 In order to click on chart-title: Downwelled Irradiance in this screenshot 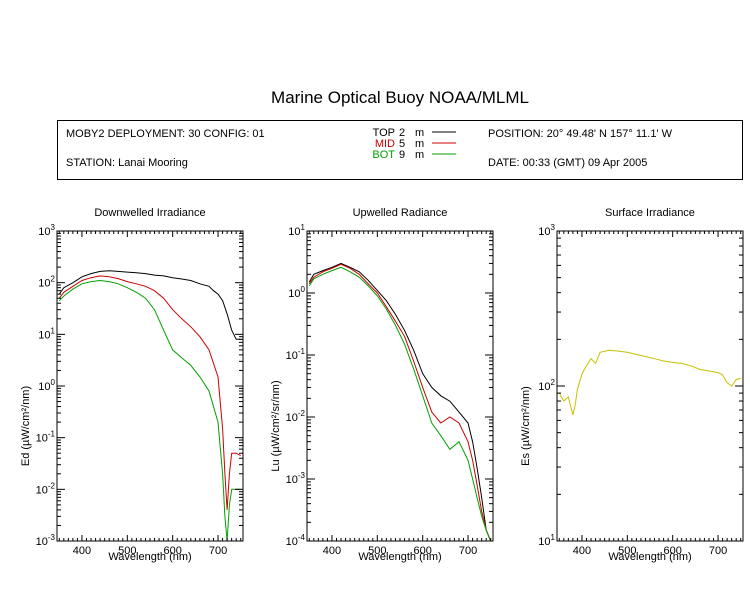, I will do `click(149, 213)`.